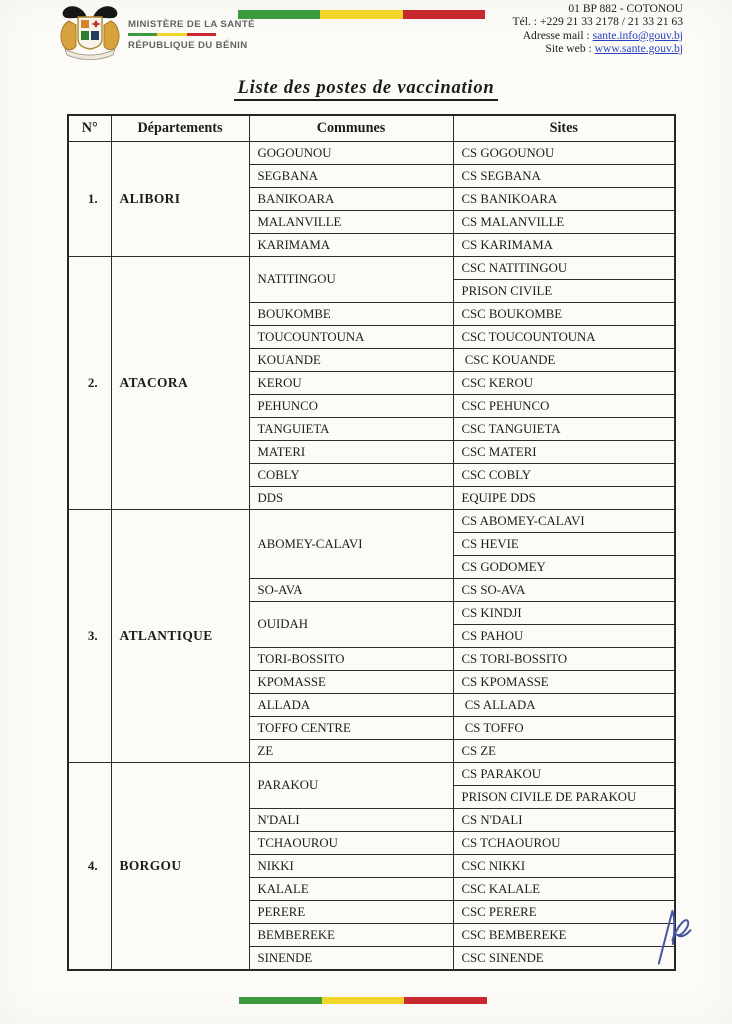 The width and height of the screenshot is (732, 1024). I want to click on header-num: N°, so click(89, 128).